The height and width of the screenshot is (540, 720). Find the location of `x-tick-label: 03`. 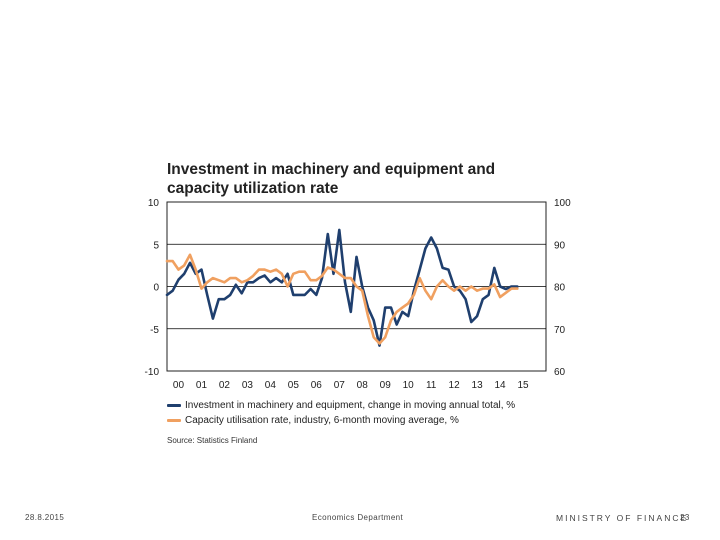

x-tick-label: 03 is located at coordinates (248, 385).